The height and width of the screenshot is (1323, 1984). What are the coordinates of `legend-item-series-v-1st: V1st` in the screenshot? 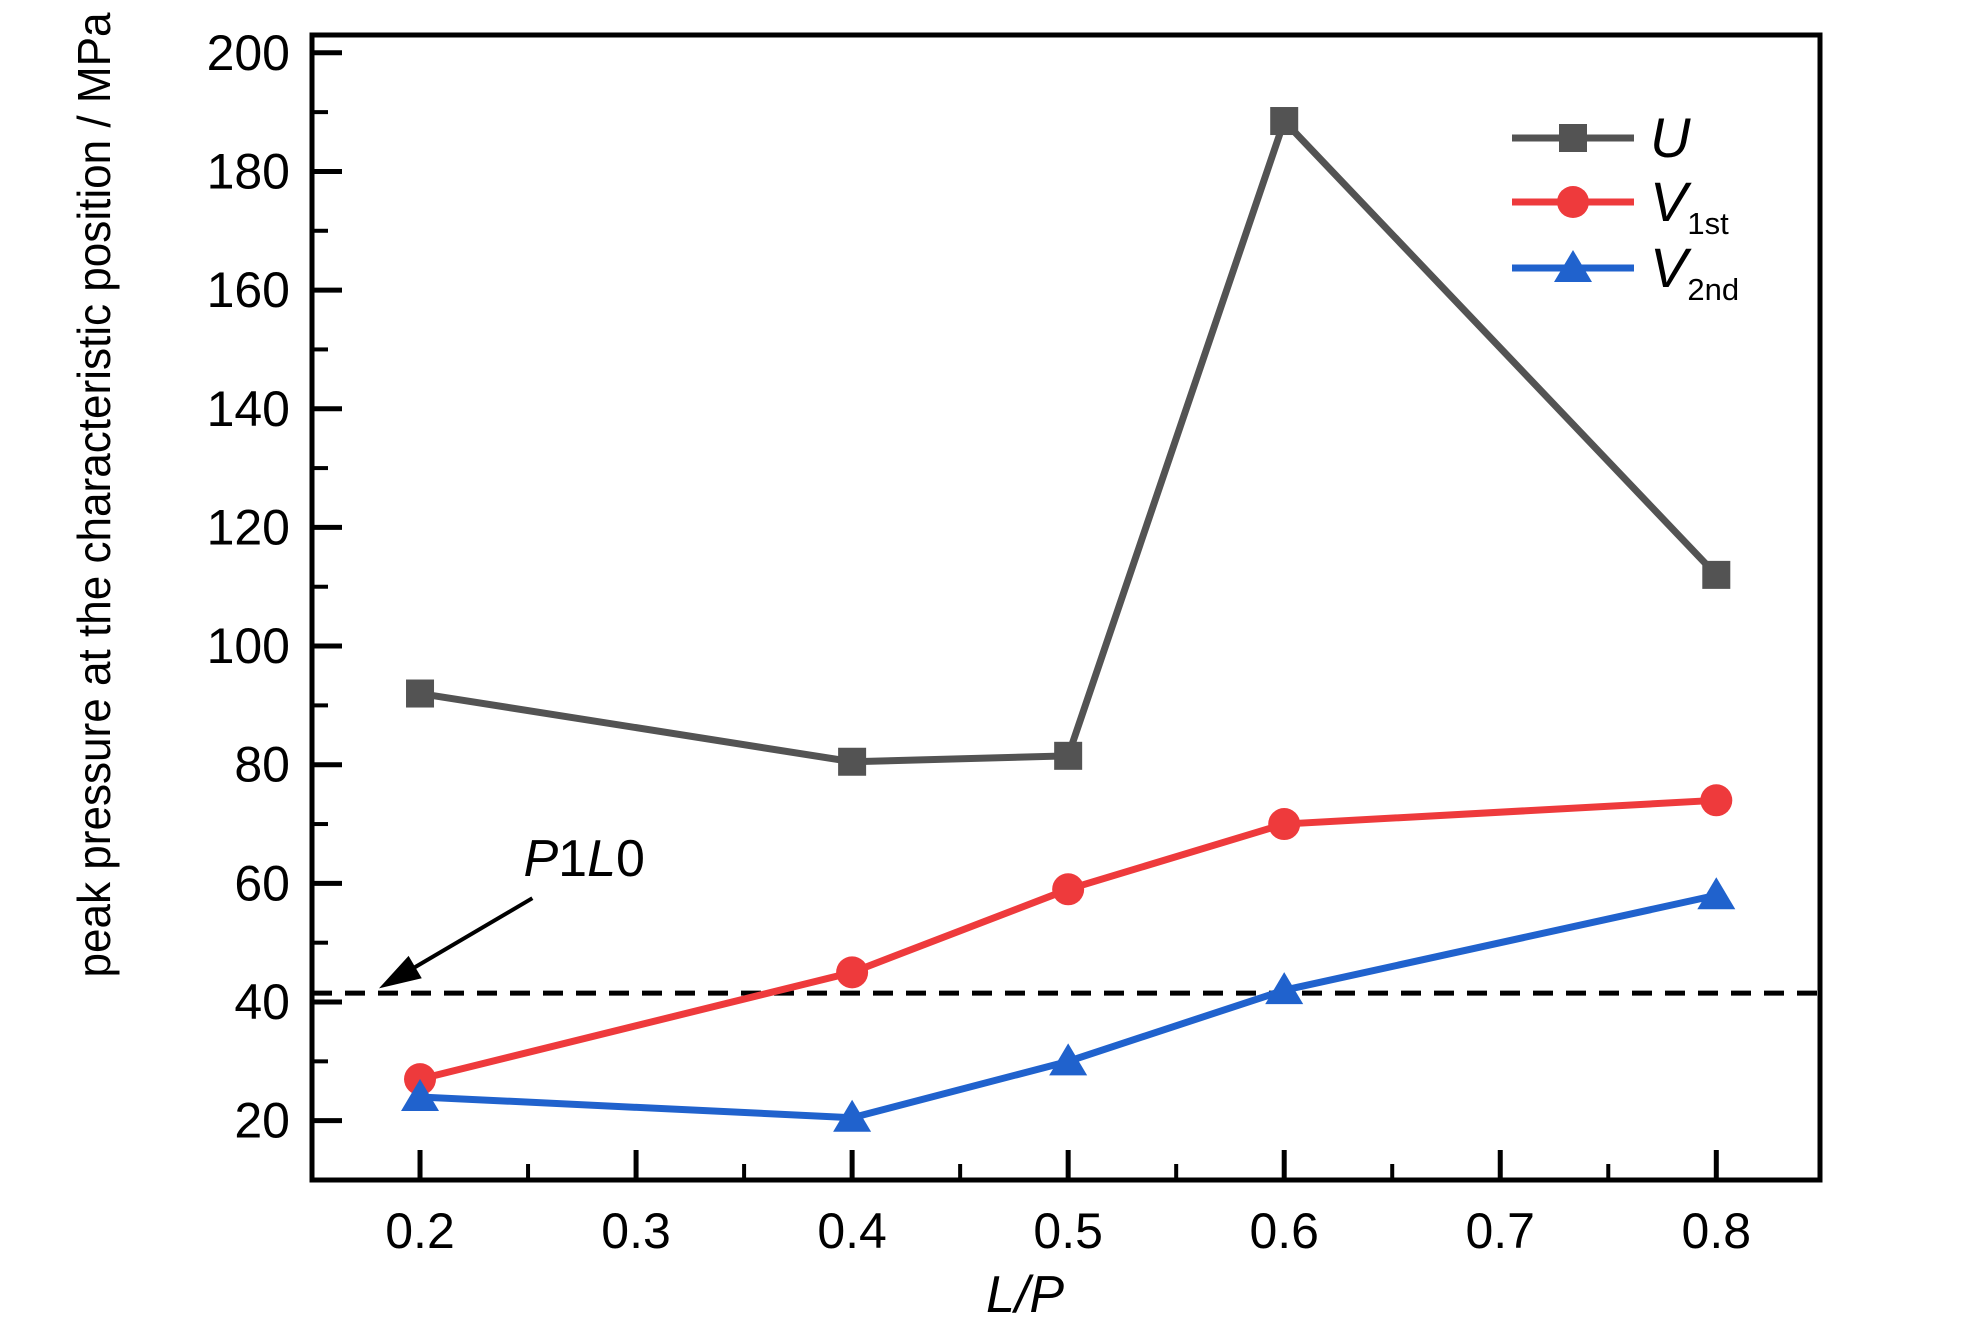 It's located at (1620, 205).